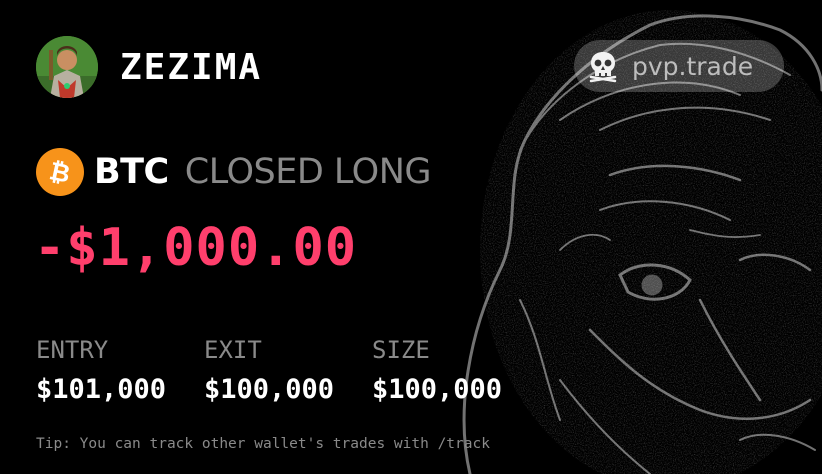  What do you see at coordinates (196, 248) in the screenshot?
I see `pnl-amount: -$1,000.00` at bounding box center [196, 248].